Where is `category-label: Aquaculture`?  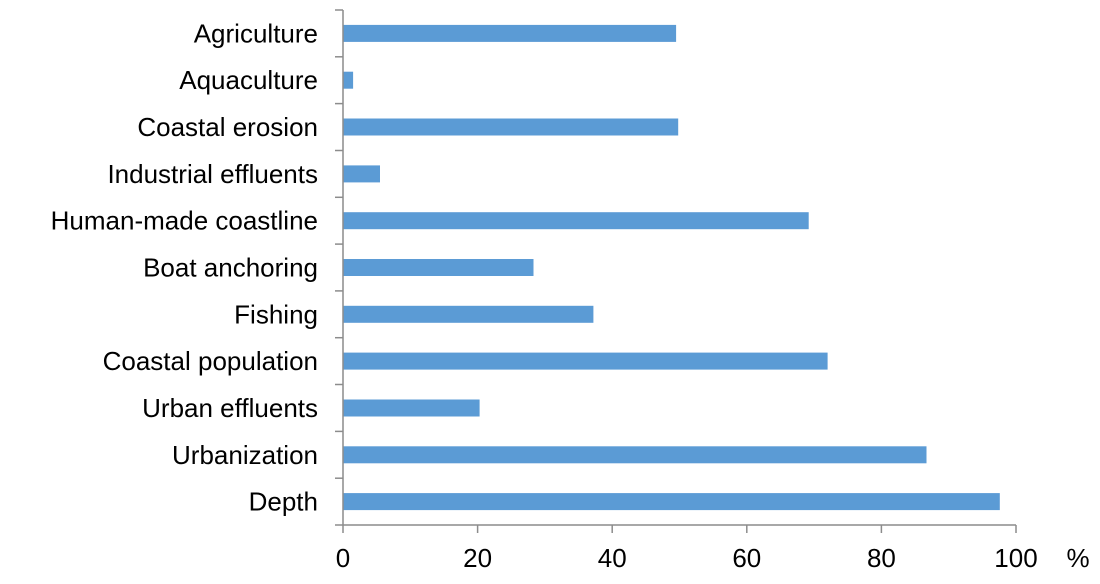
category-label: Aquaculture is located at coordinates (248, 80).